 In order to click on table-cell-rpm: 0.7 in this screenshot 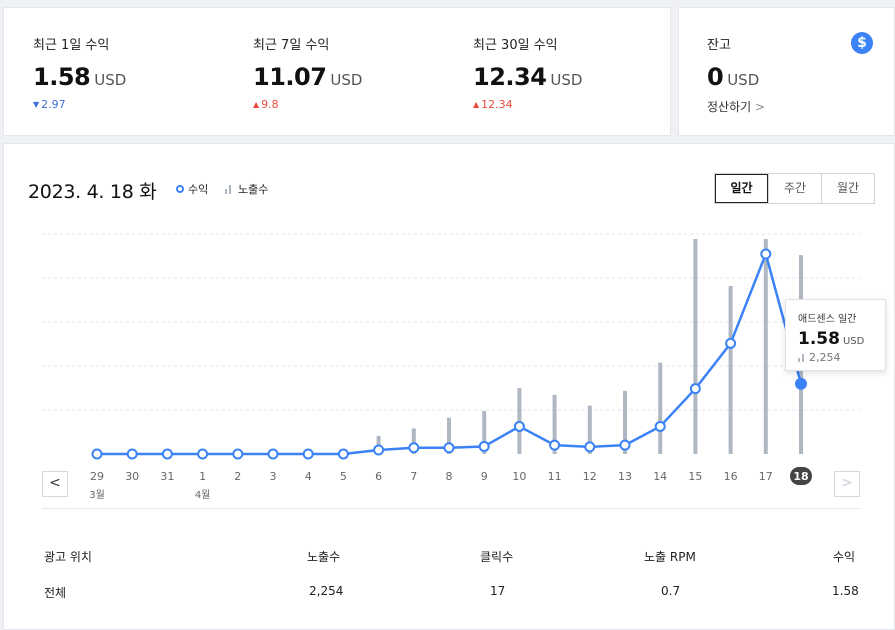, I will do `click(671, 591)`.